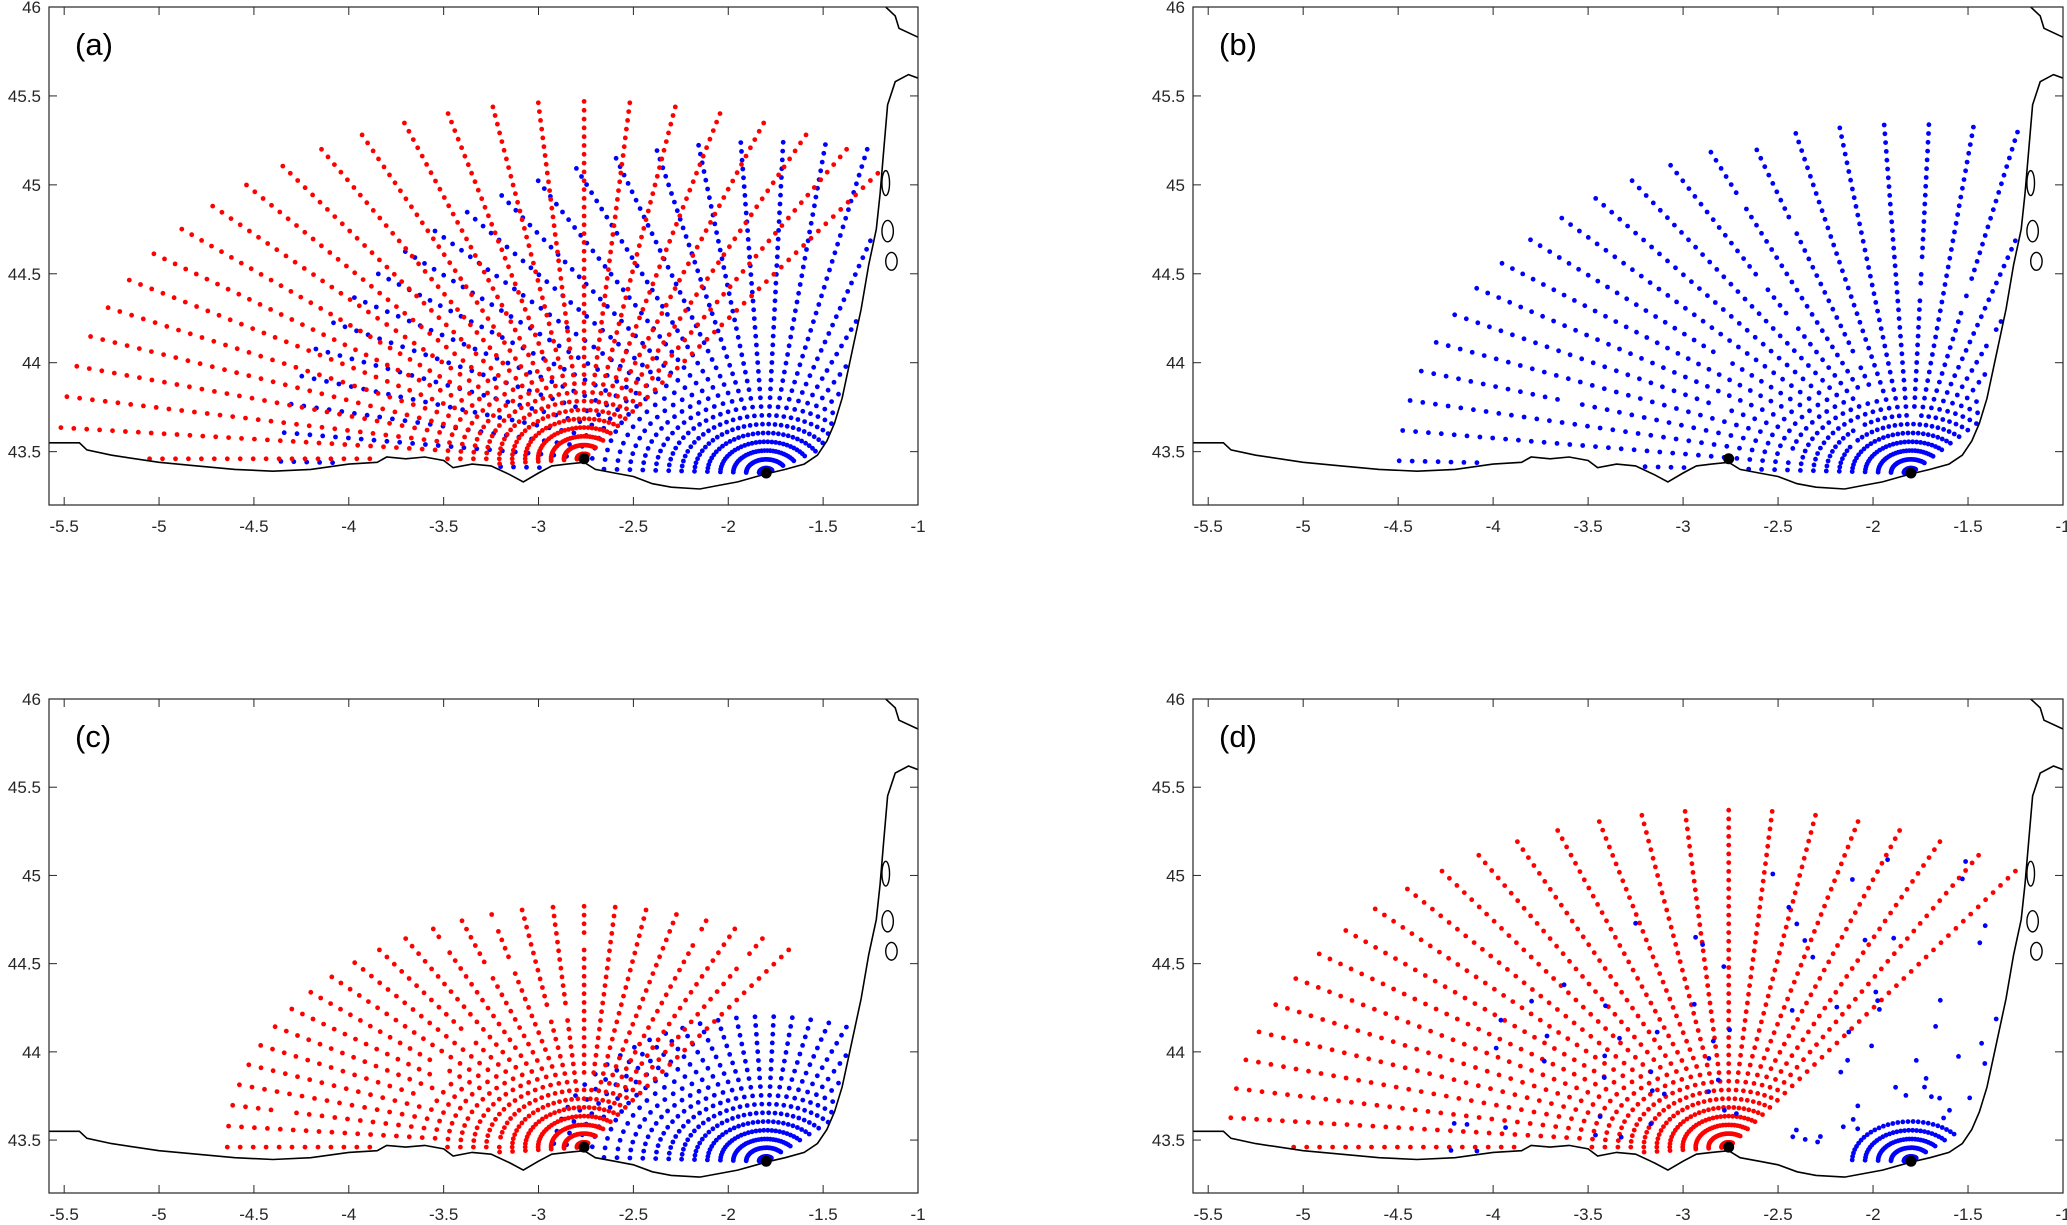  What do you see at coordinates (2033, 231) in the screenshot?
I see `island` at bounding box center [2033, 231].